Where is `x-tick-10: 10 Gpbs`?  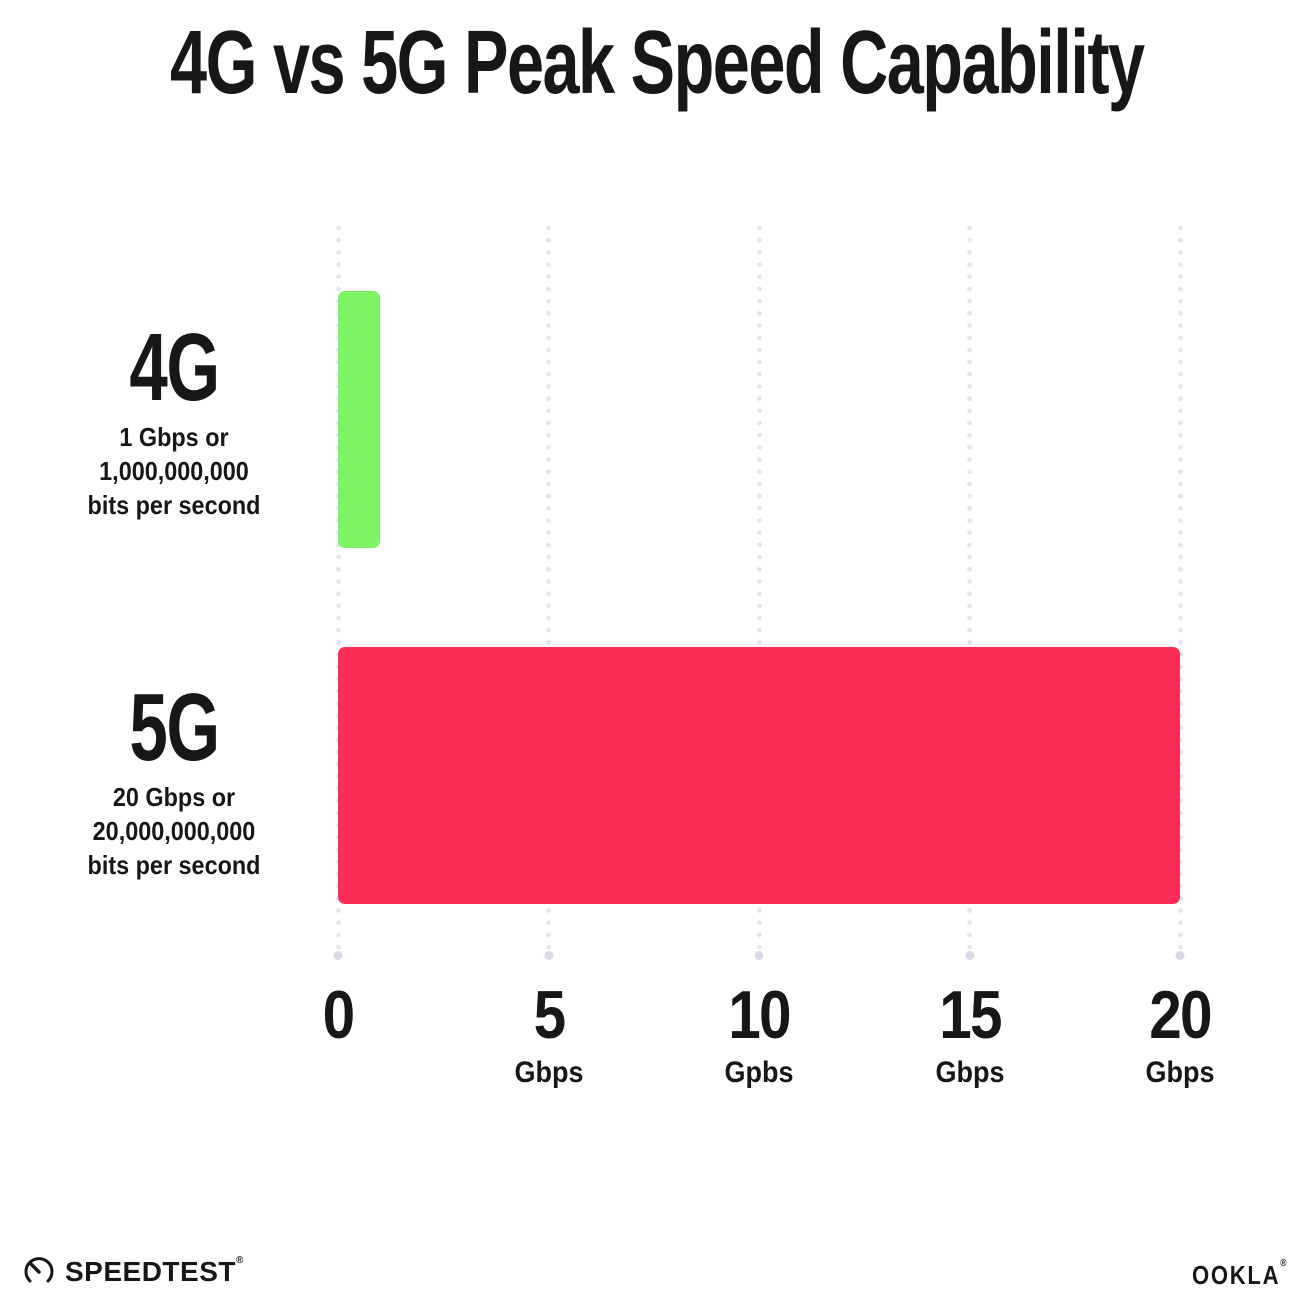 x-tick-10: 10 Gpbs is located at coordinates (759, 1033).